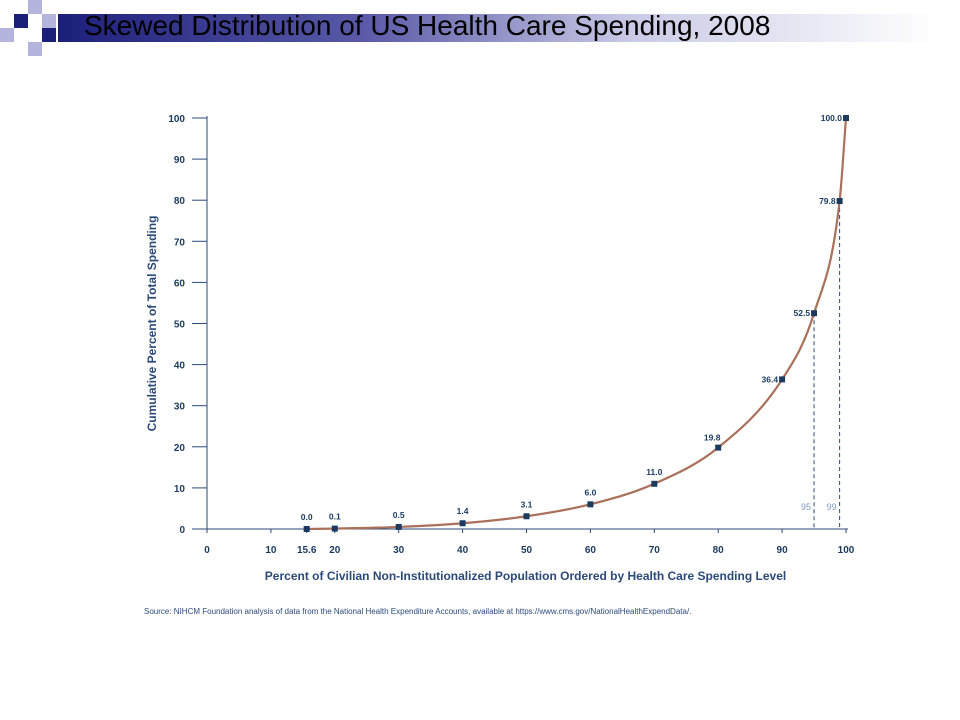  I want to click on y-tick-label: 90, so click(180, 160).